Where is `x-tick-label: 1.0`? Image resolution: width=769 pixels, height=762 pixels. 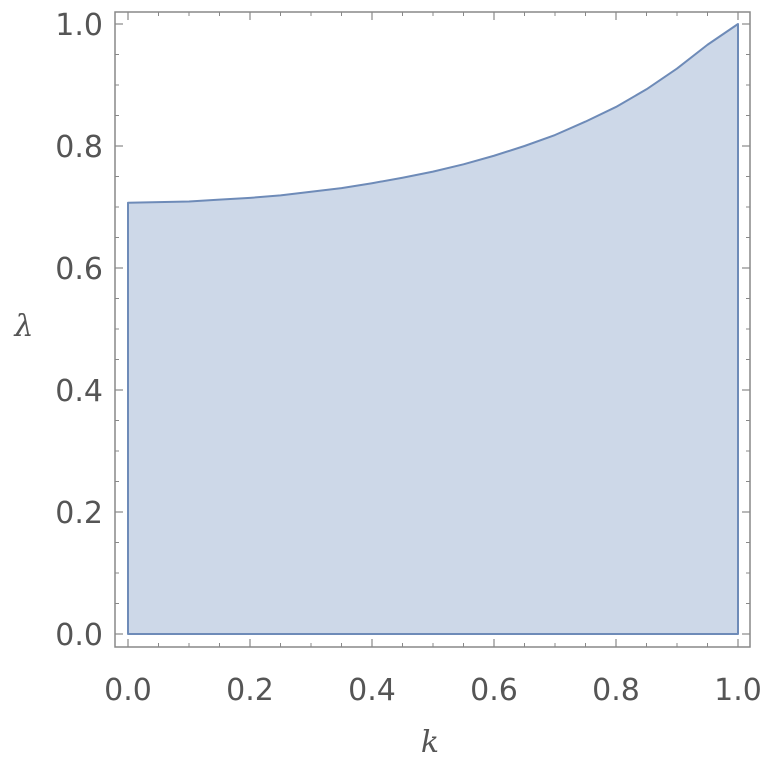
x-tick-label: 1.0 is located at coordinates (738, 690).